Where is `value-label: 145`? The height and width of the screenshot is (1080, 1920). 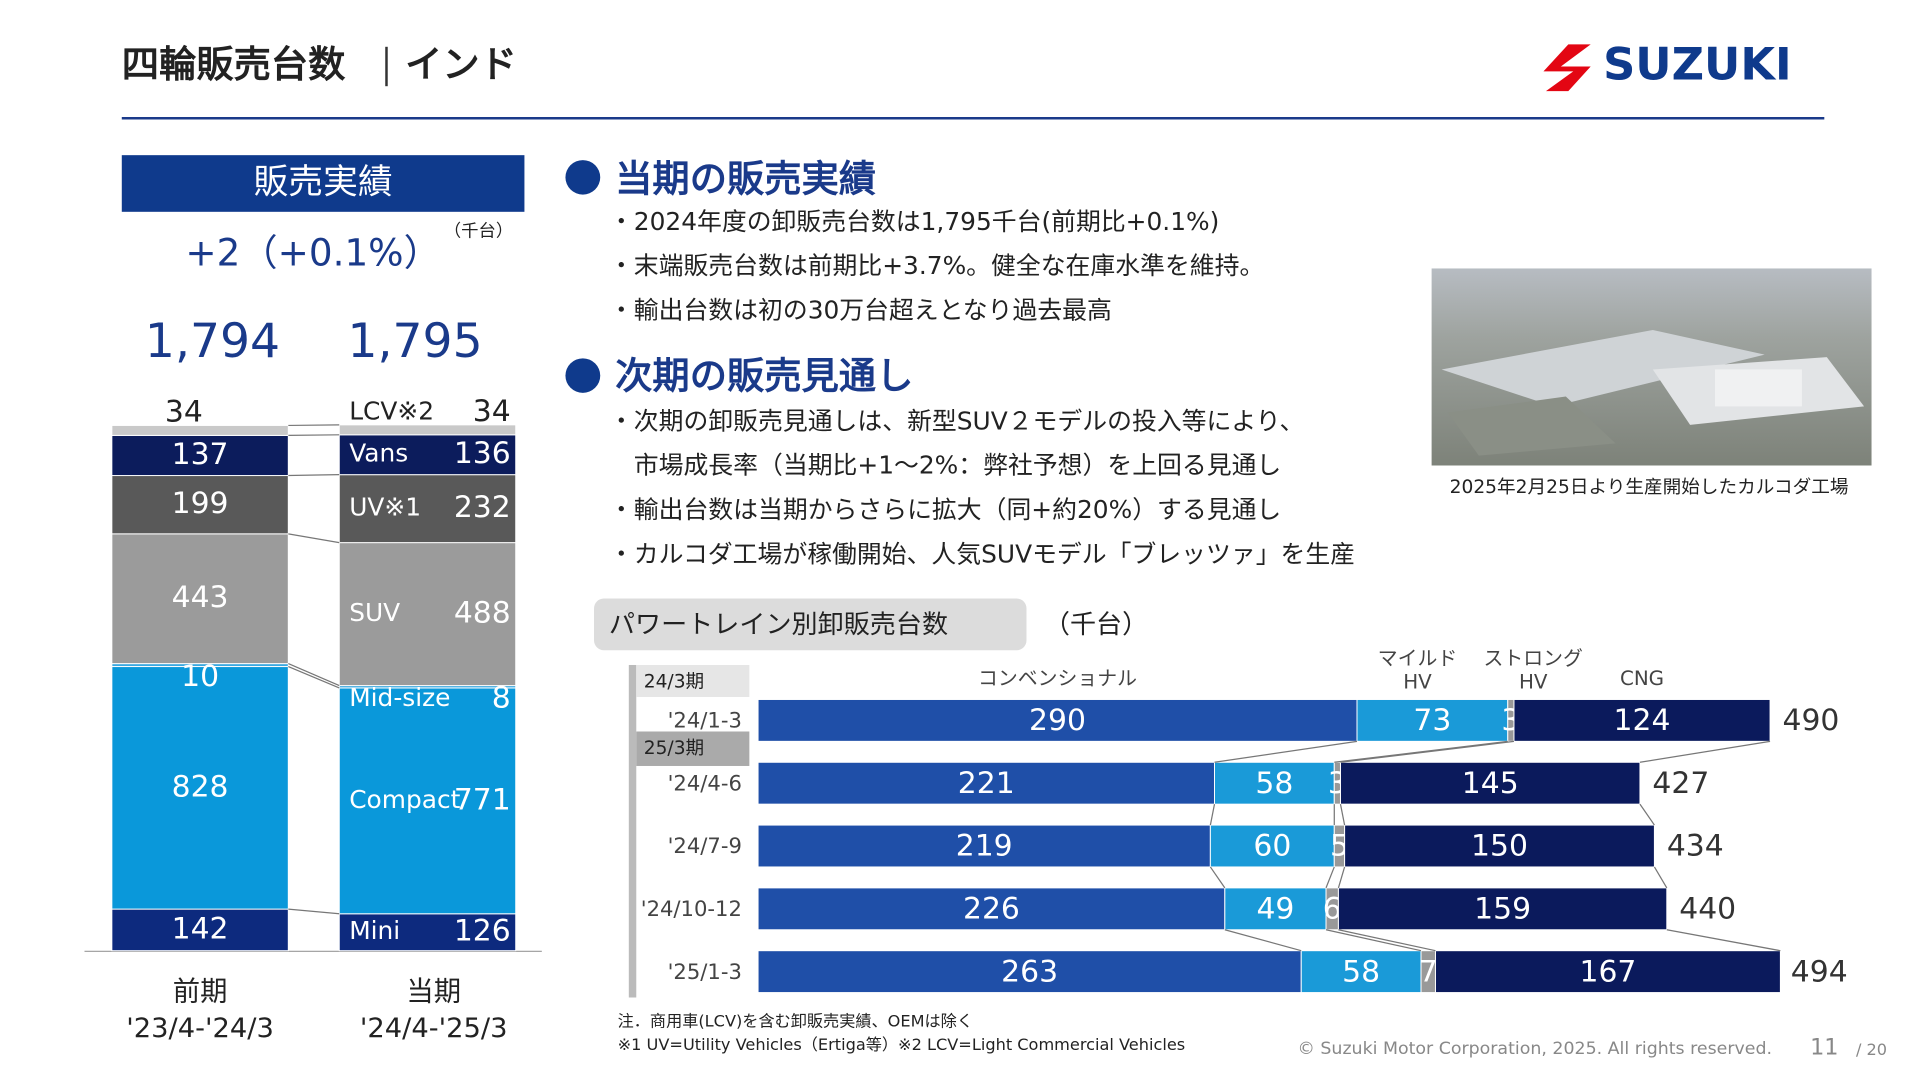 value-label: 145 is located at coordinates (1490, 783).